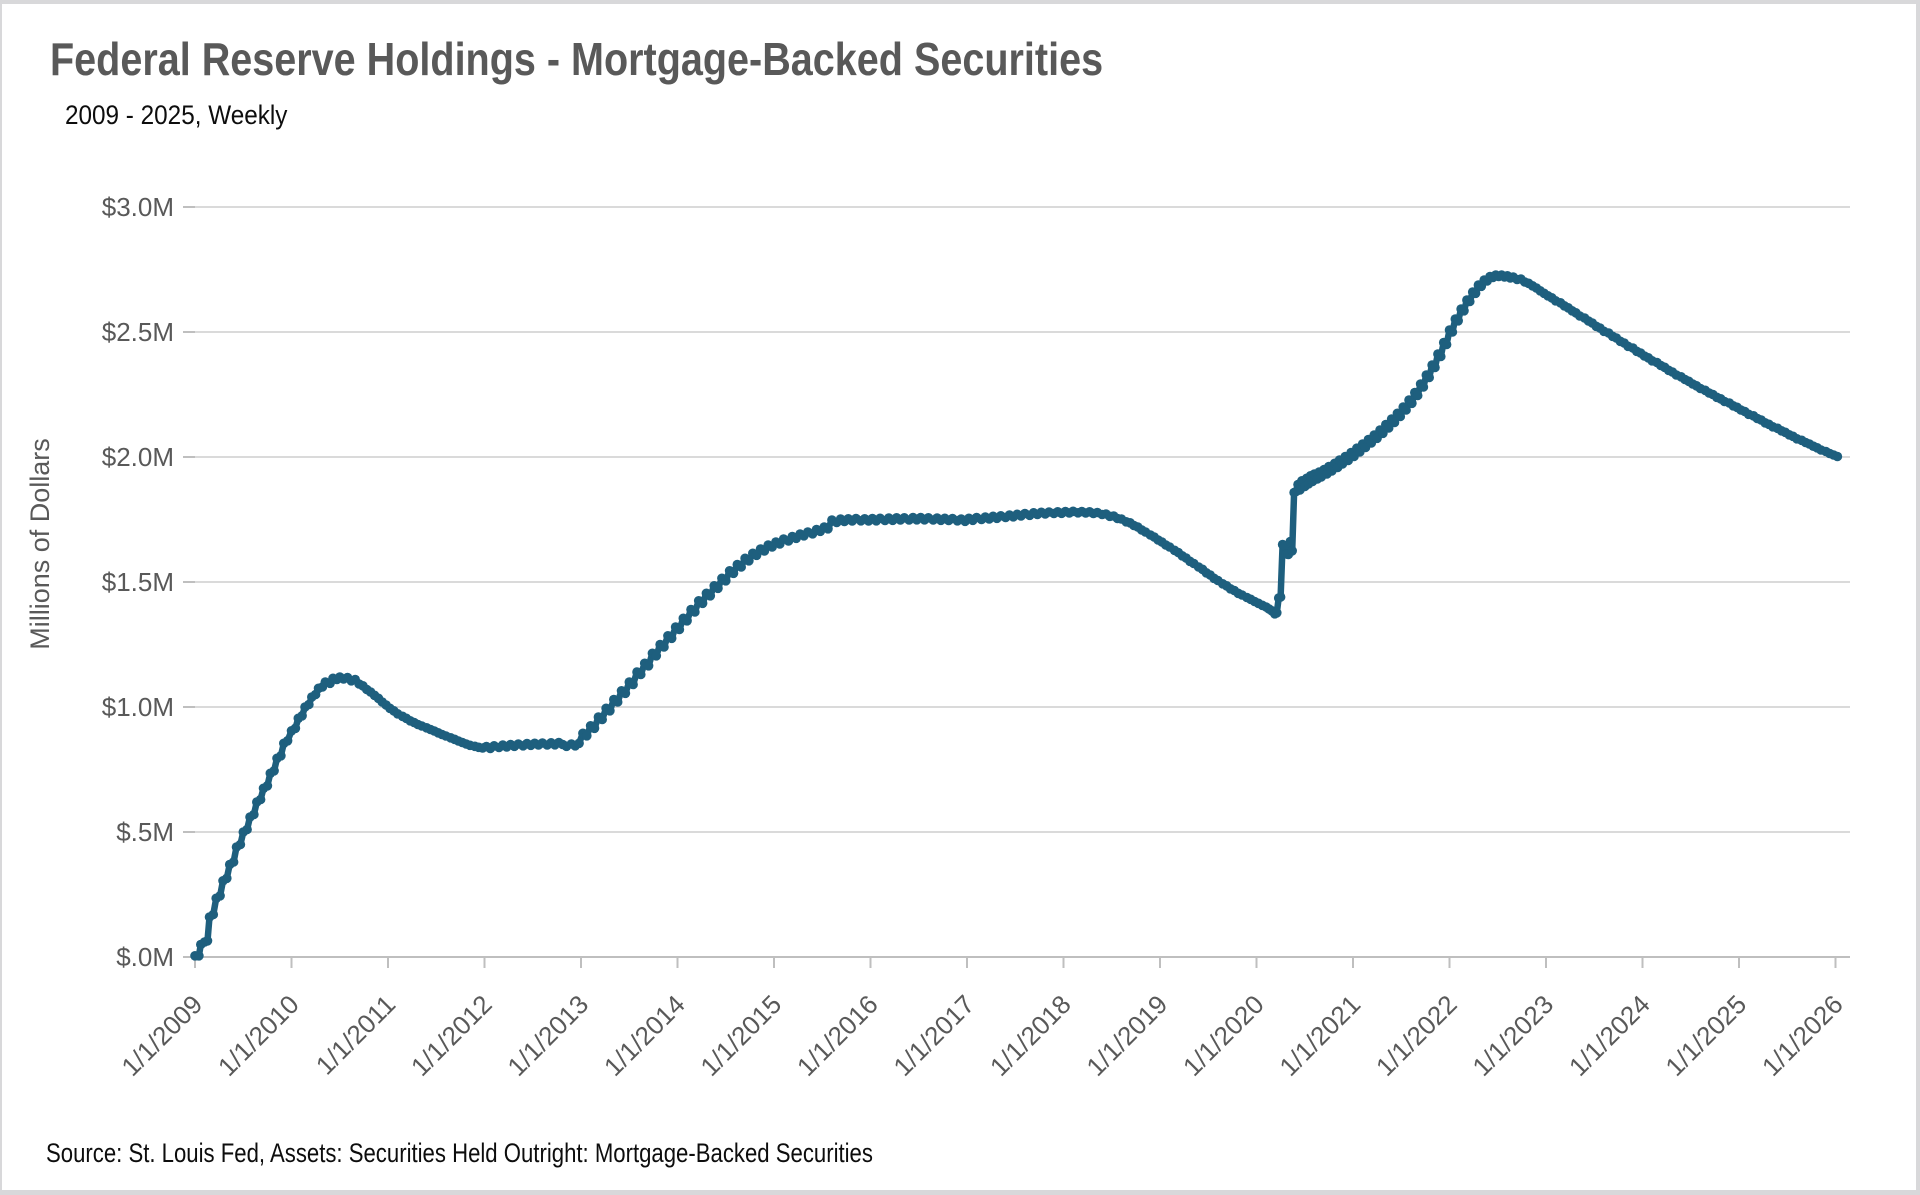  What do you see at coordinates (138, 707) in the screenshot?
I see `y-tick-label: $1.0M` at bounding box center [138, 707].